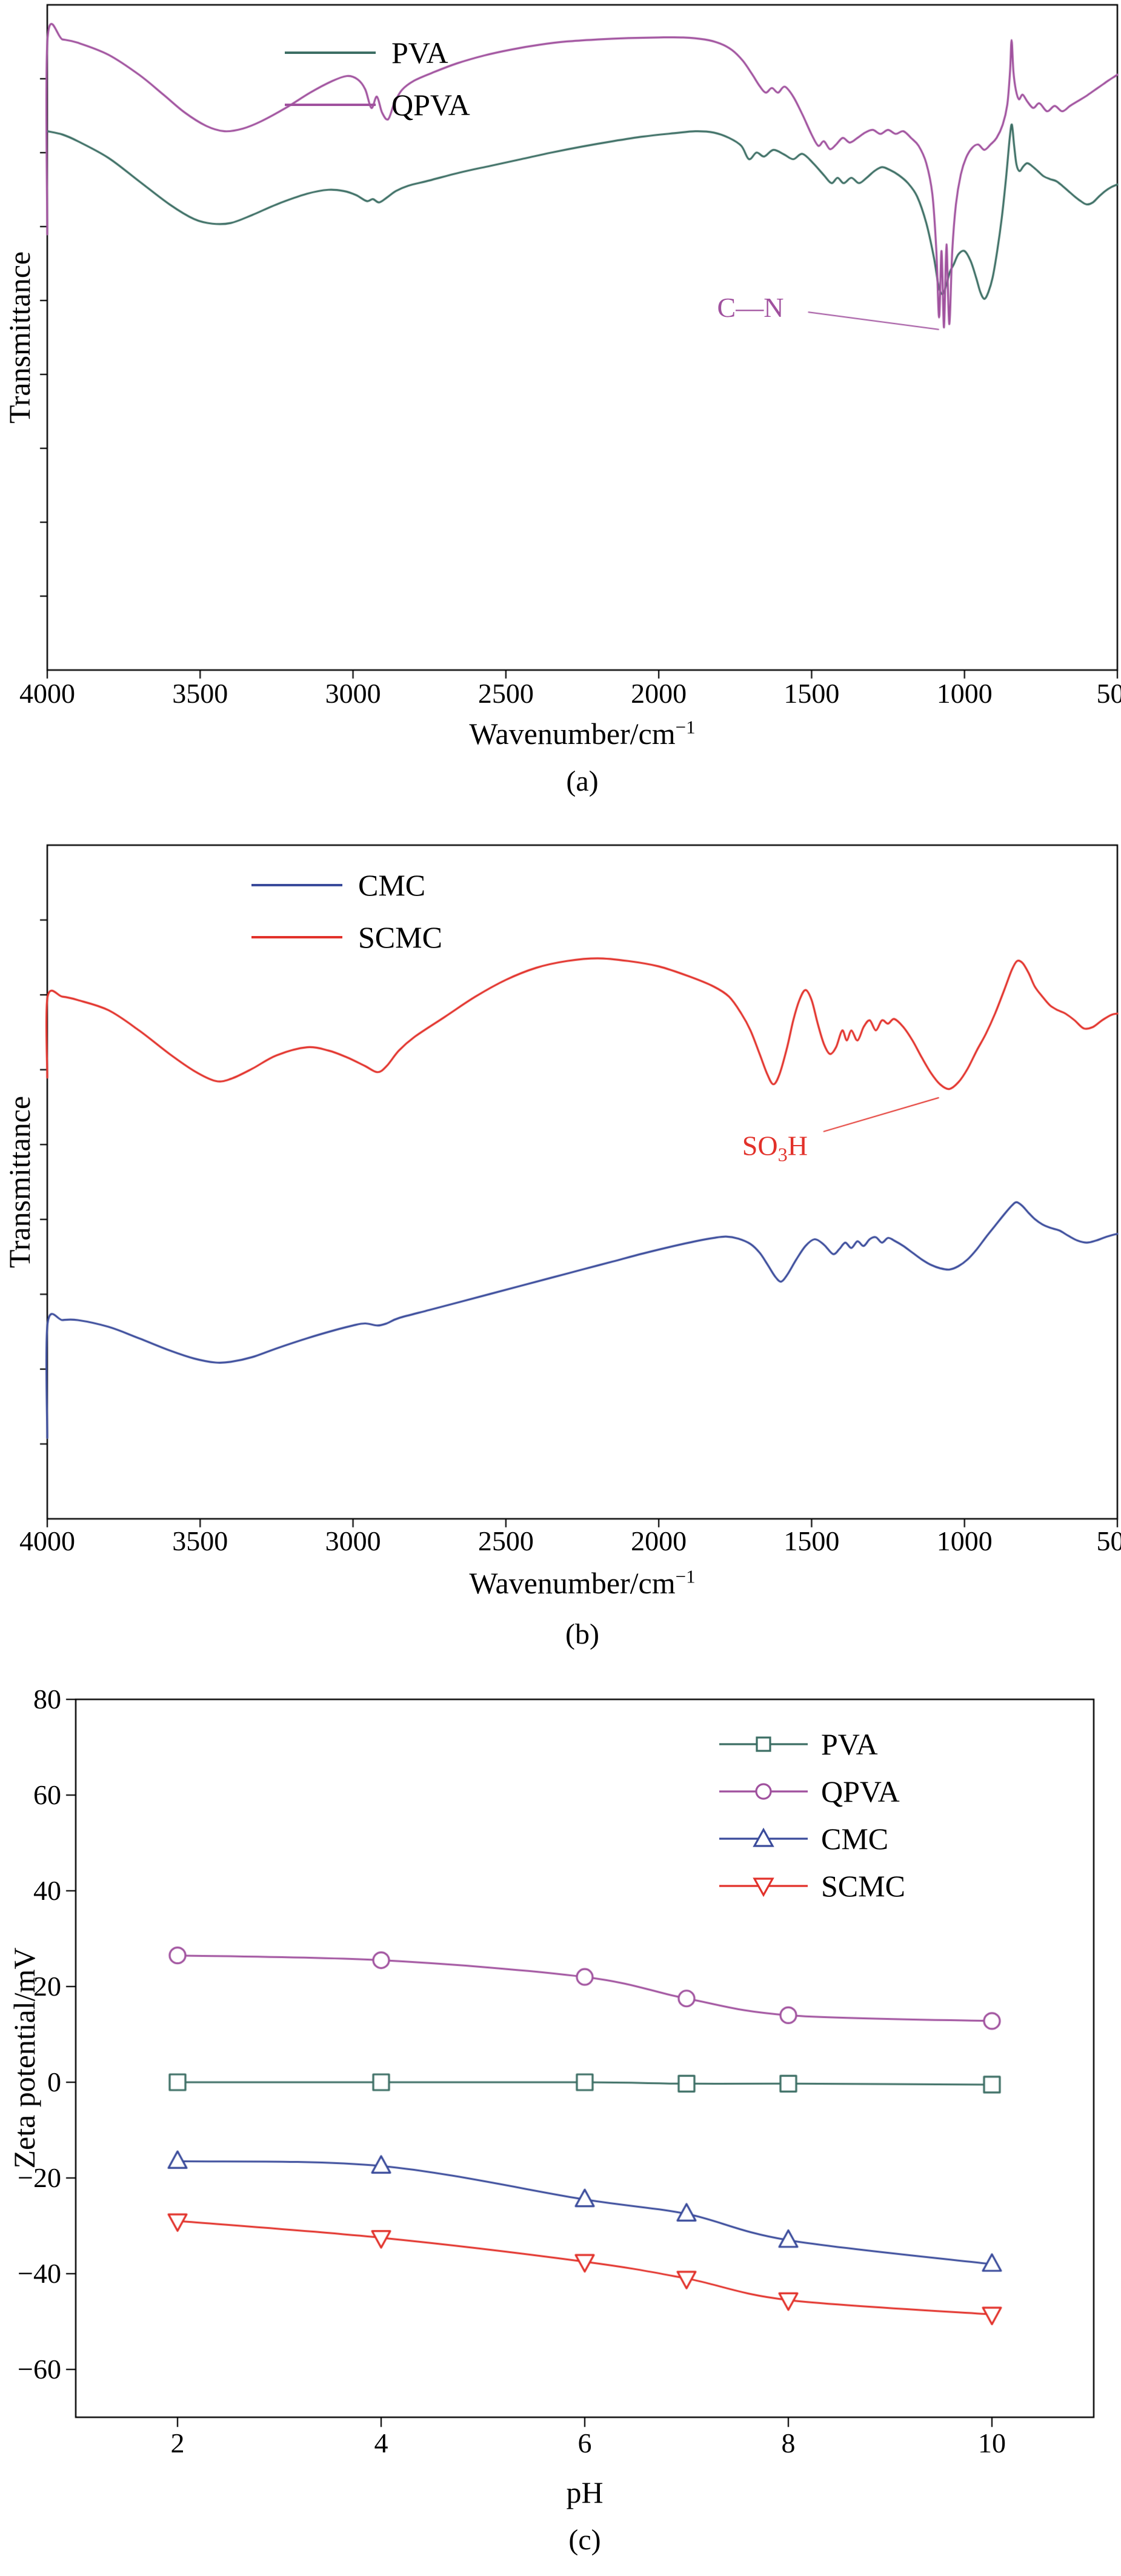 The height and width of the screenshot is (2576, 1121). I want to click on legend: PVA QPVA CMC SCMC, so click(812, 1815).